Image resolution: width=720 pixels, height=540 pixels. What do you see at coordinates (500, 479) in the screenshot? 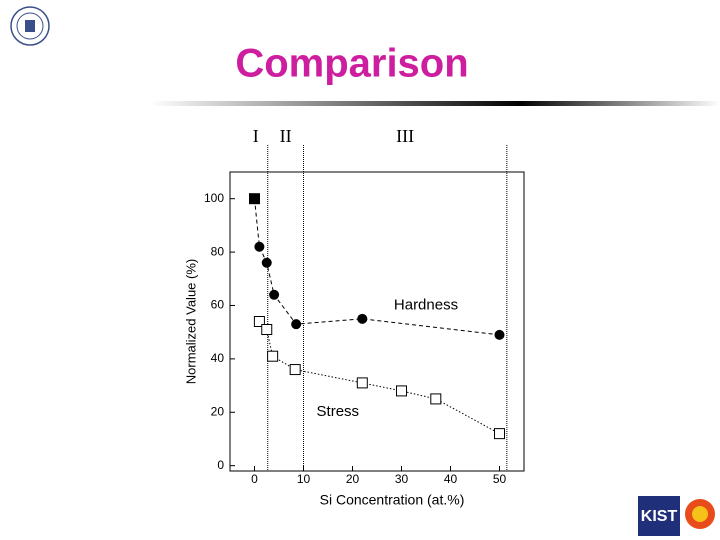
I see `x-tick-label: 50` at bounding box center [500, 479].